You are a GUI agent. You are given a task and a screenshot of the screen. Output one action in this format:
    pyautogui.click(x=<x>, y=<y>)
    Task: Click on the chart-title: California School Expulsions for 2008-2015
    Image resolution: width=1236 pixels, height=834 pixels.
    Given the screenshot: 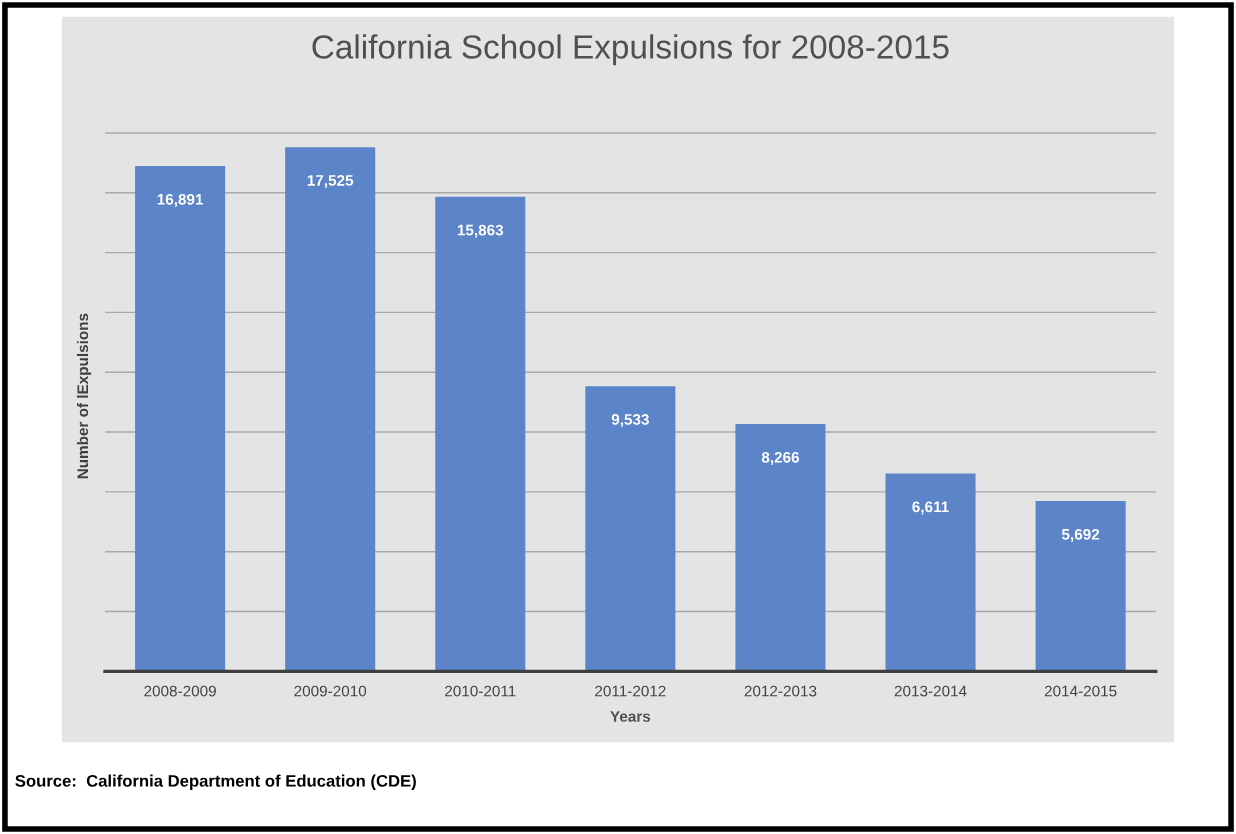 What is the action you would take?
    pyautogui.click(x=630, y=50)
    